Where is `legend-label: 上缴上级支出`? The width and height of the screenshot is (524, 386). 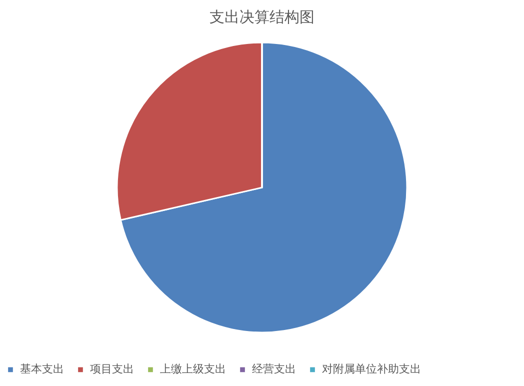 legend-label: 上缴上级支出 is located at coordinates (193, 369).